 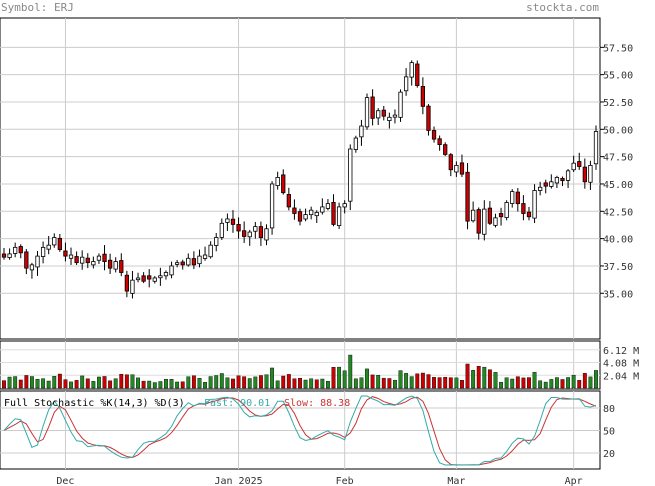 What do you see at coordinates (618, 185) in the screenshot?
I see `price-tick-label: 45.00` at bounding box center [618, 185].